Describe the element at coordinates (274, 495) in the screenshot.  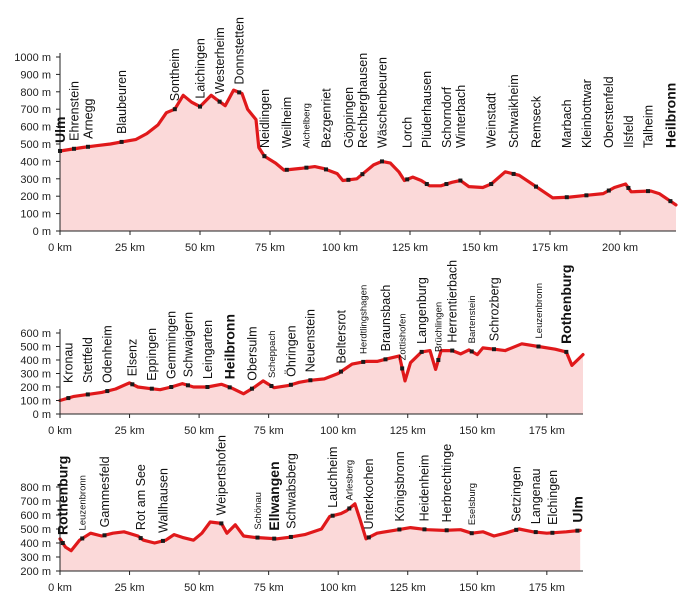
I see `place-label: Ellwangen` at that location.